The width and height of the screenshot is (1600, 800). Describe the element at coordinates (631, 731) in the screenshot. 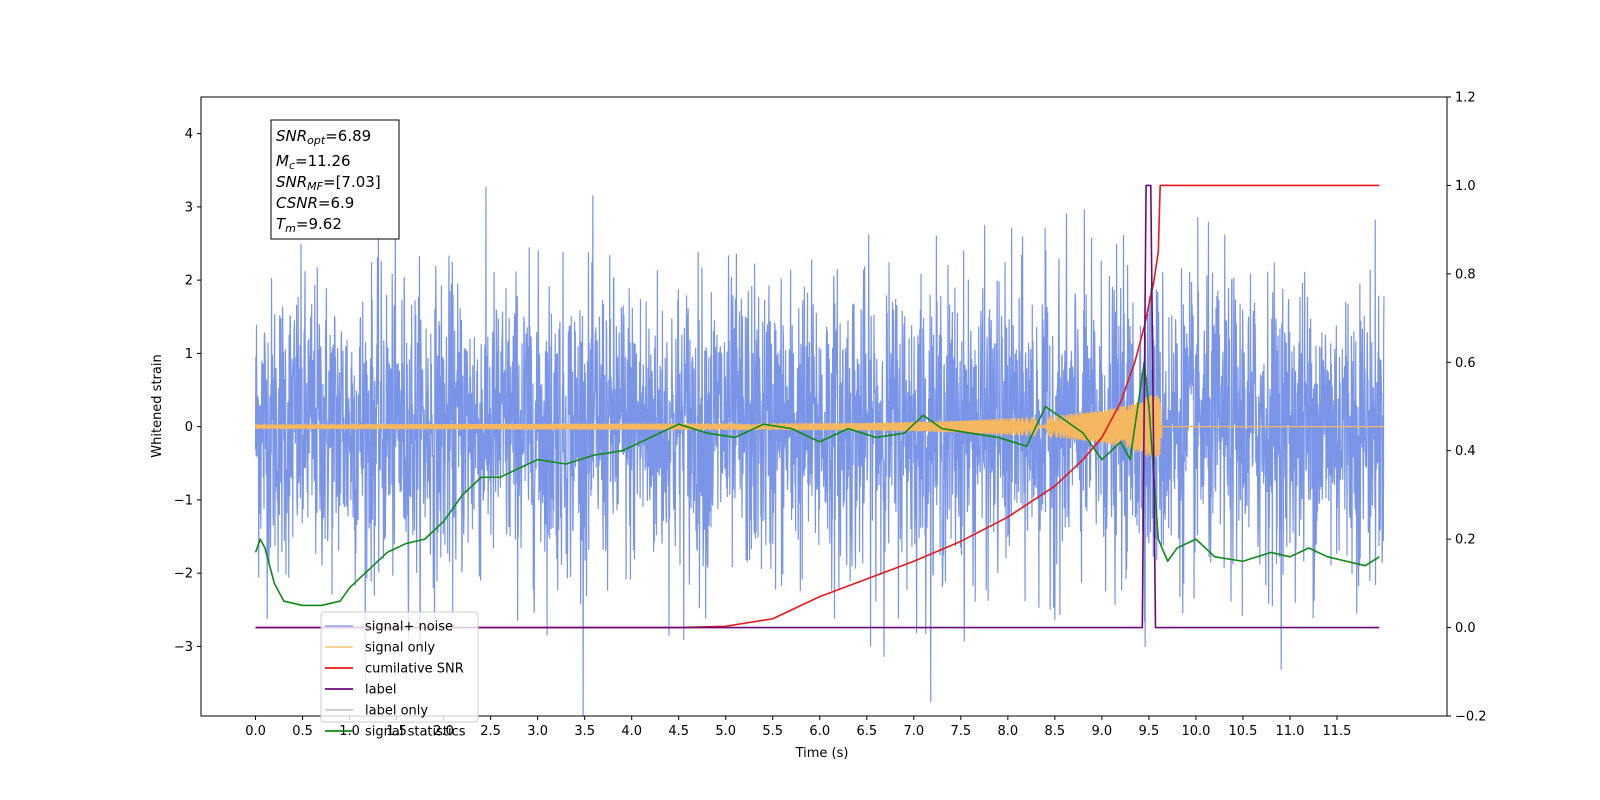

I see `x-tick-label: 4.0` at that location.